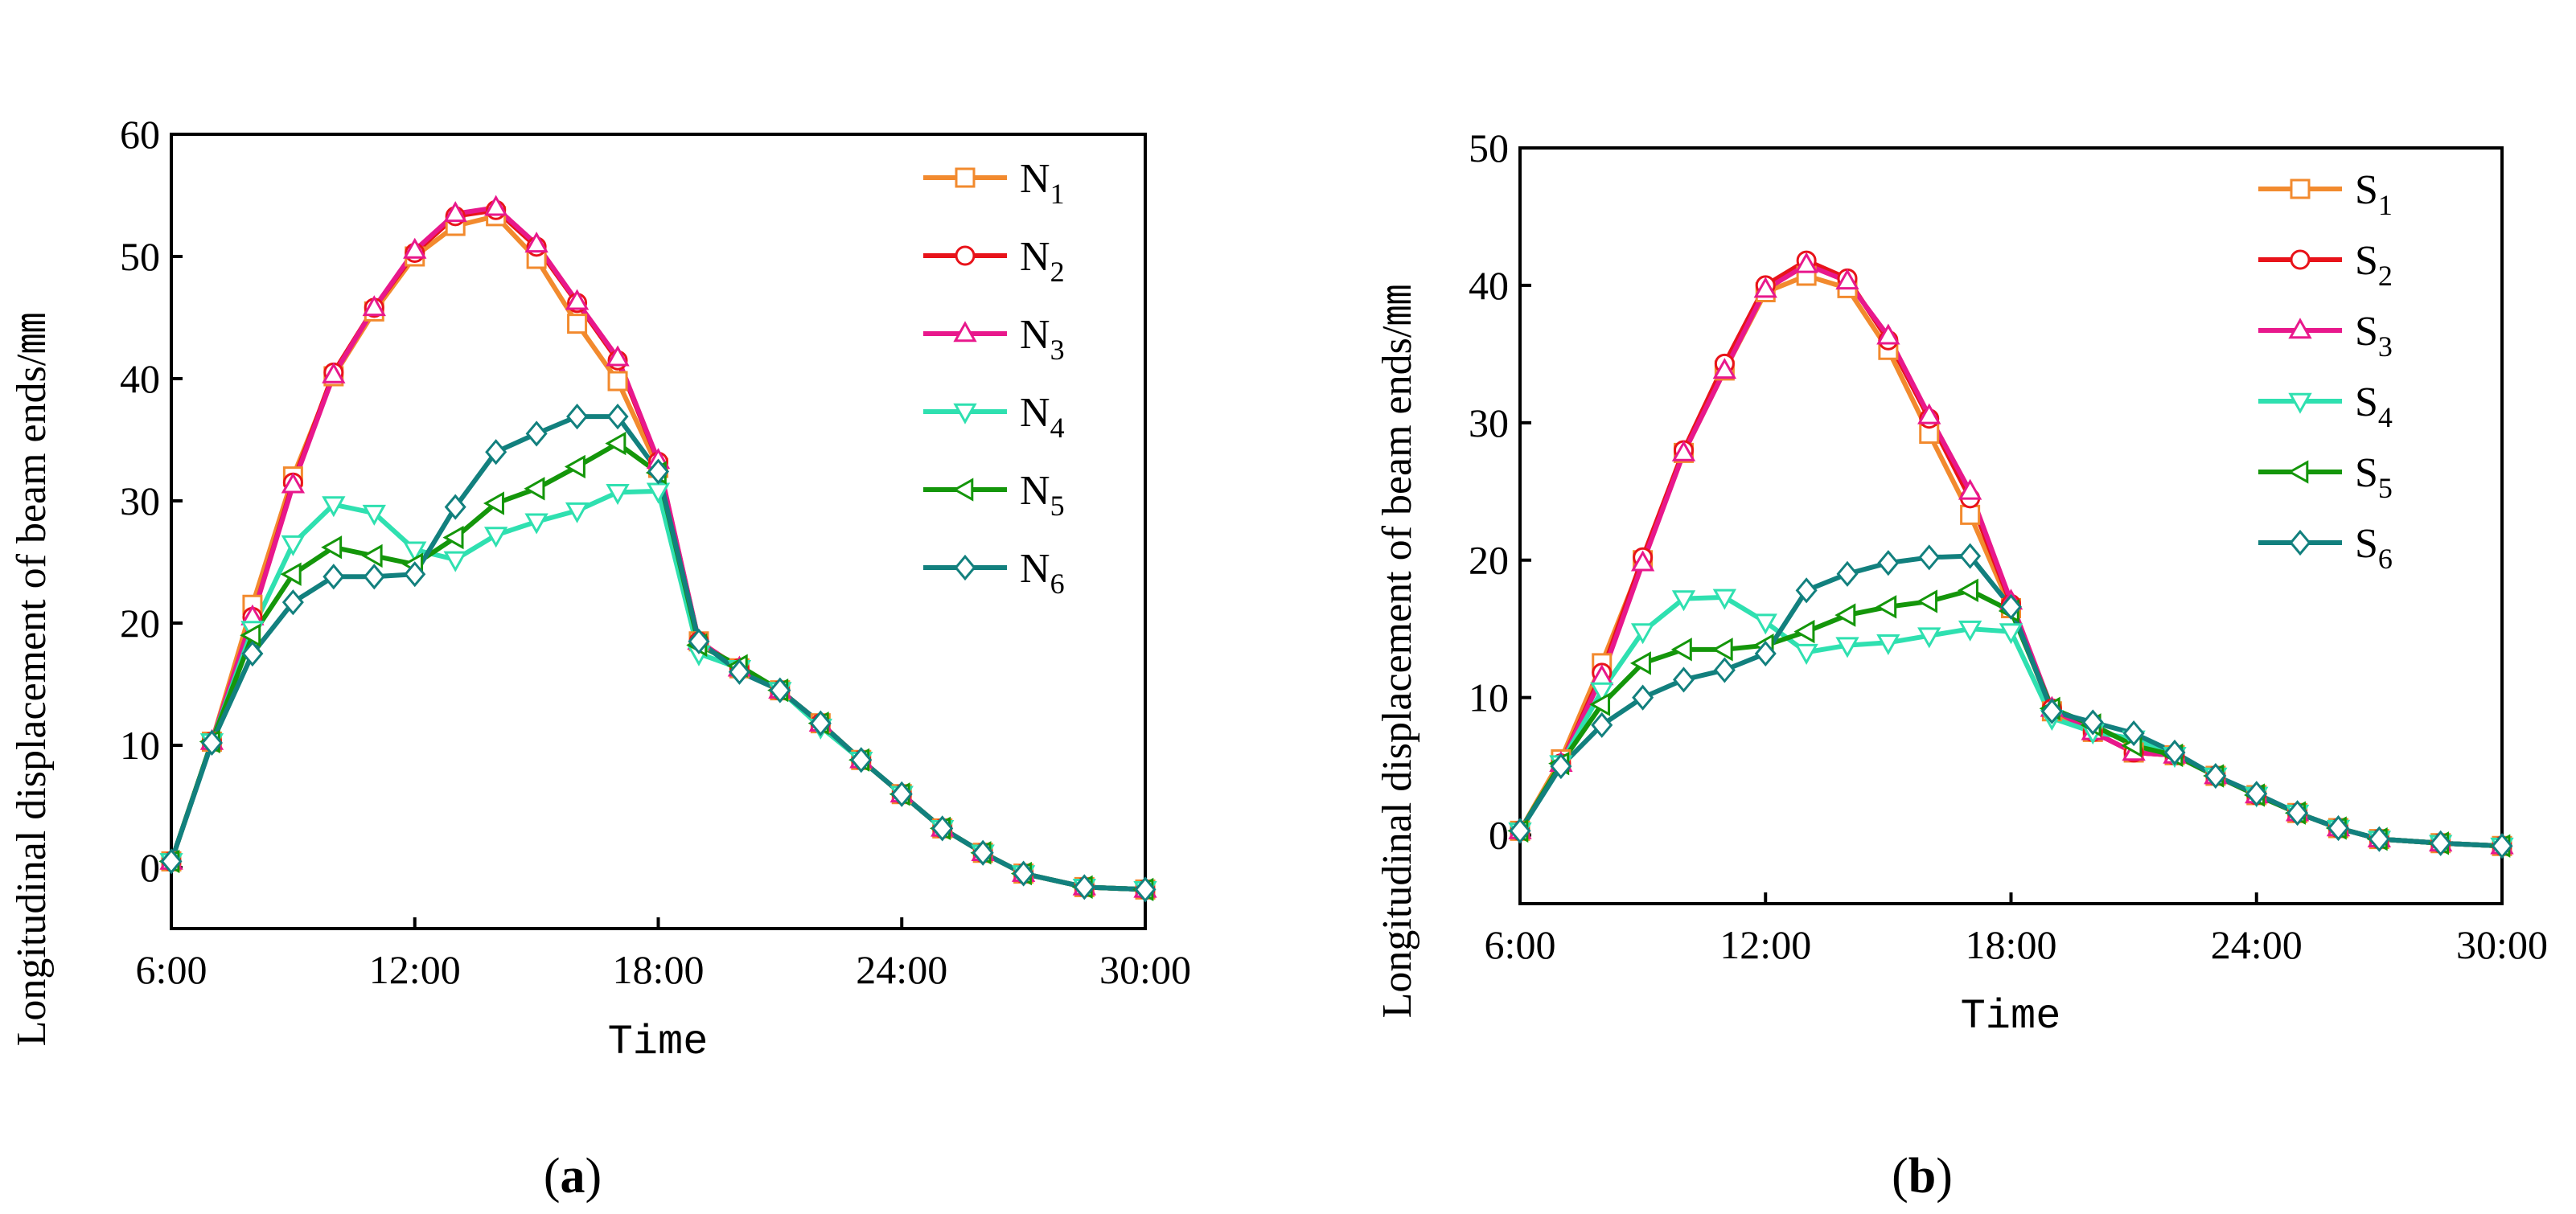  I want to click on legend-label-b-S6: S6, so click(2374, 548).